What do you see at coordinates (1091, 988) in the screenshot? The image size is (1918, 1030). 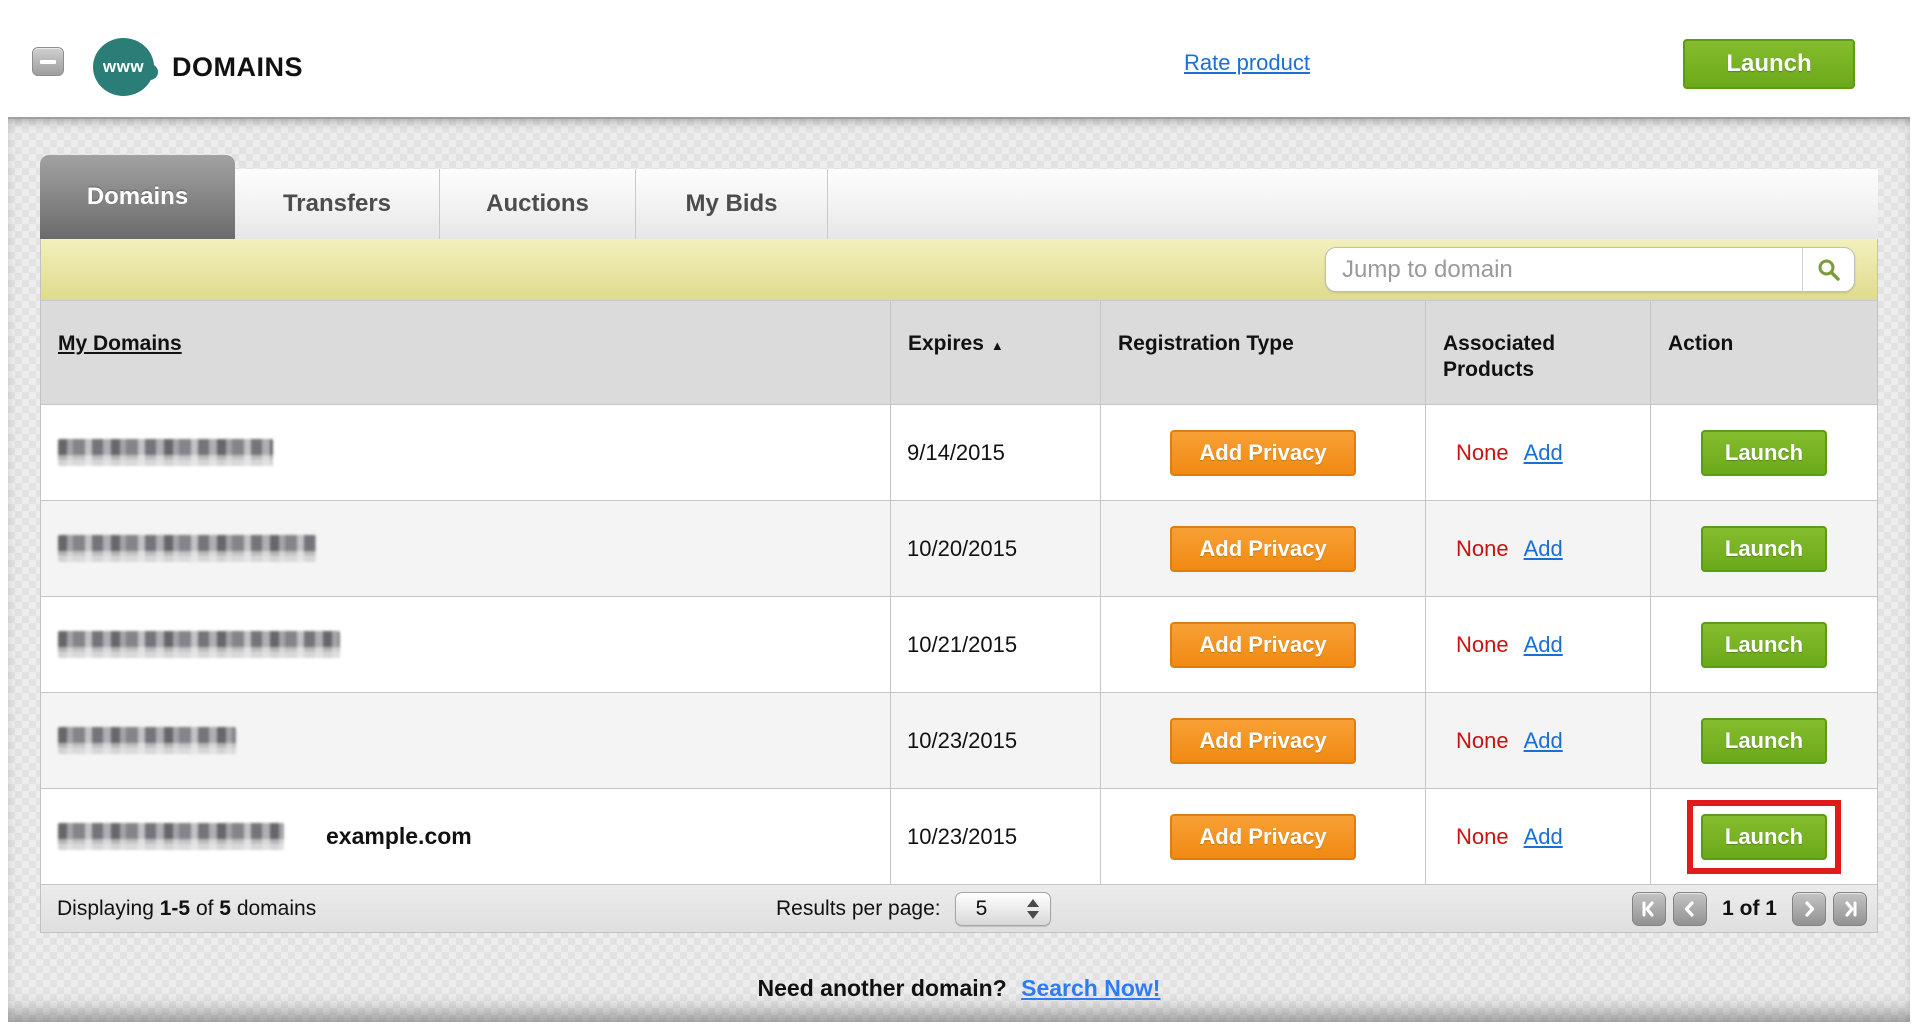 I see `search-now-link: Search Now!` at bounding box center [1091, 988].